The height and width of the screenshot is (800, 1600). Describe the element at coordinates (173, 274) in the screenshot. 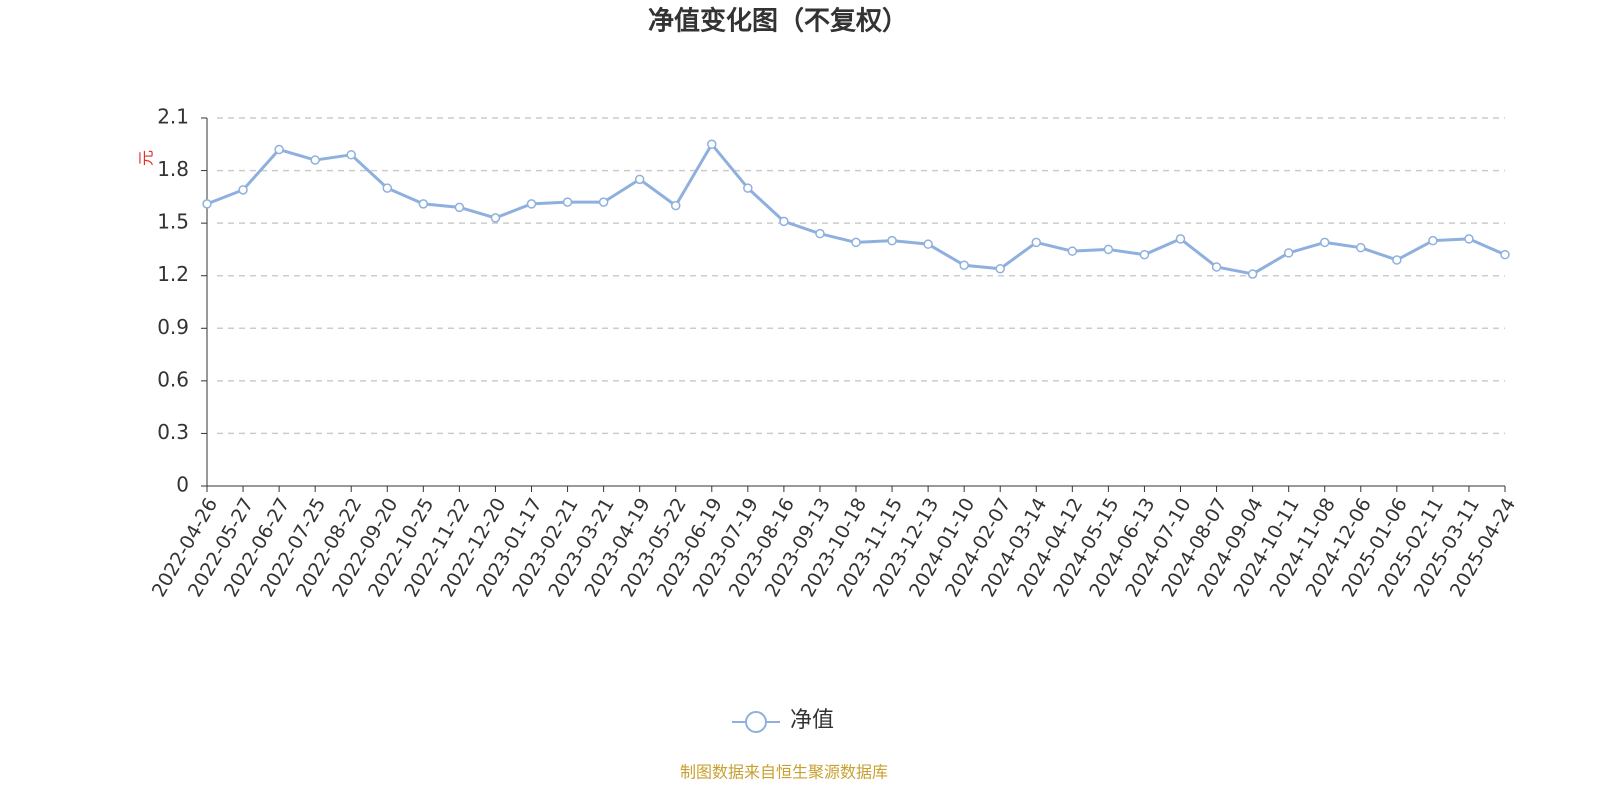

I see `y-tick-label: 1.2` at that location.